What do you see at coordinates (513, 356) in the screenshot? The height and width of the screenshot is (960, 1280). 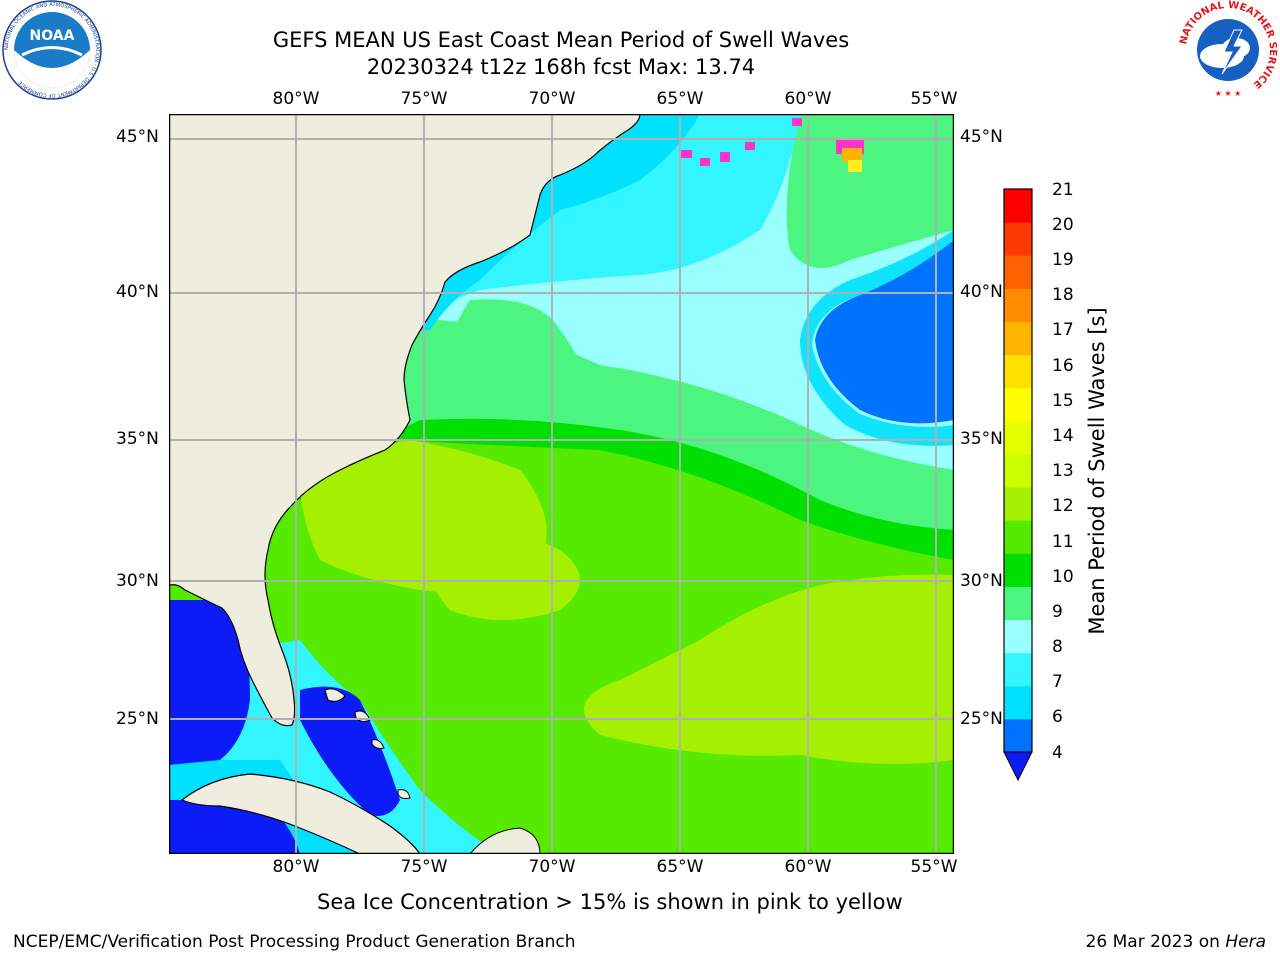 I see `field-9s-patch` at bounding box center [513, 356].